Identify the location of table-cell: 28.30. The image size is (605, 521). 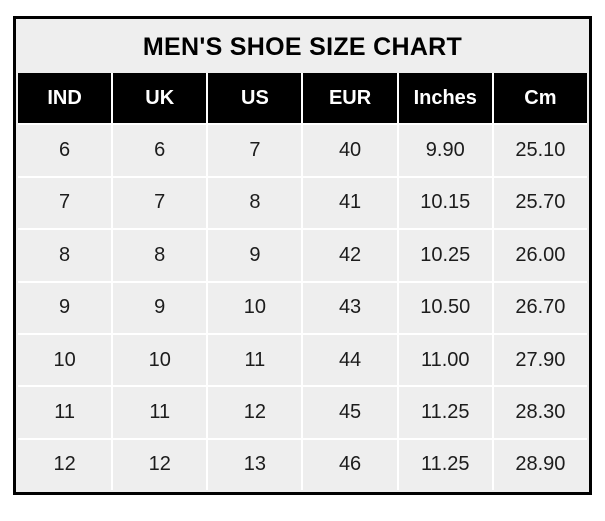
(540, 412).